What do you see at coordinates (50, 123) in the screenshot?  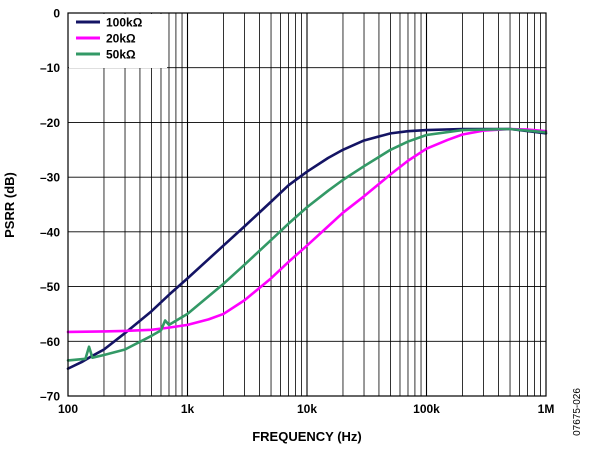 I see `y-tick-label: –20` at bounding box center [50, 123].